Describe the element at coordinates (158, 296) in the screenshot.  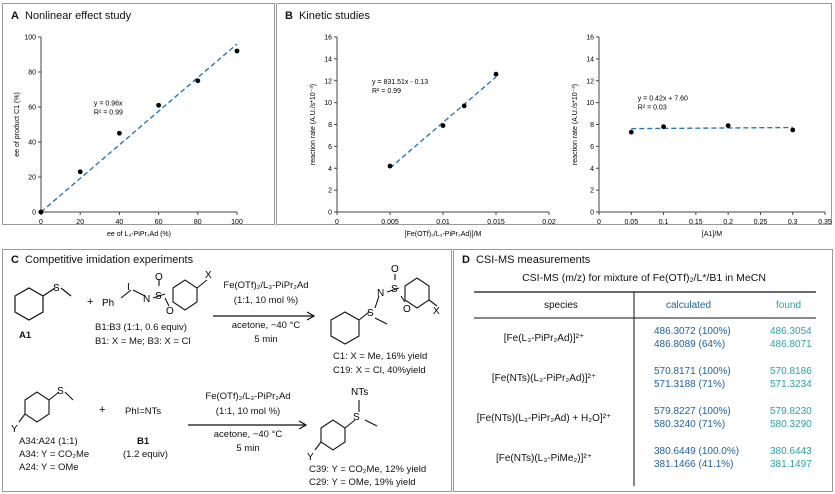
I see `sulfonyl-sulfur: S` at that location.